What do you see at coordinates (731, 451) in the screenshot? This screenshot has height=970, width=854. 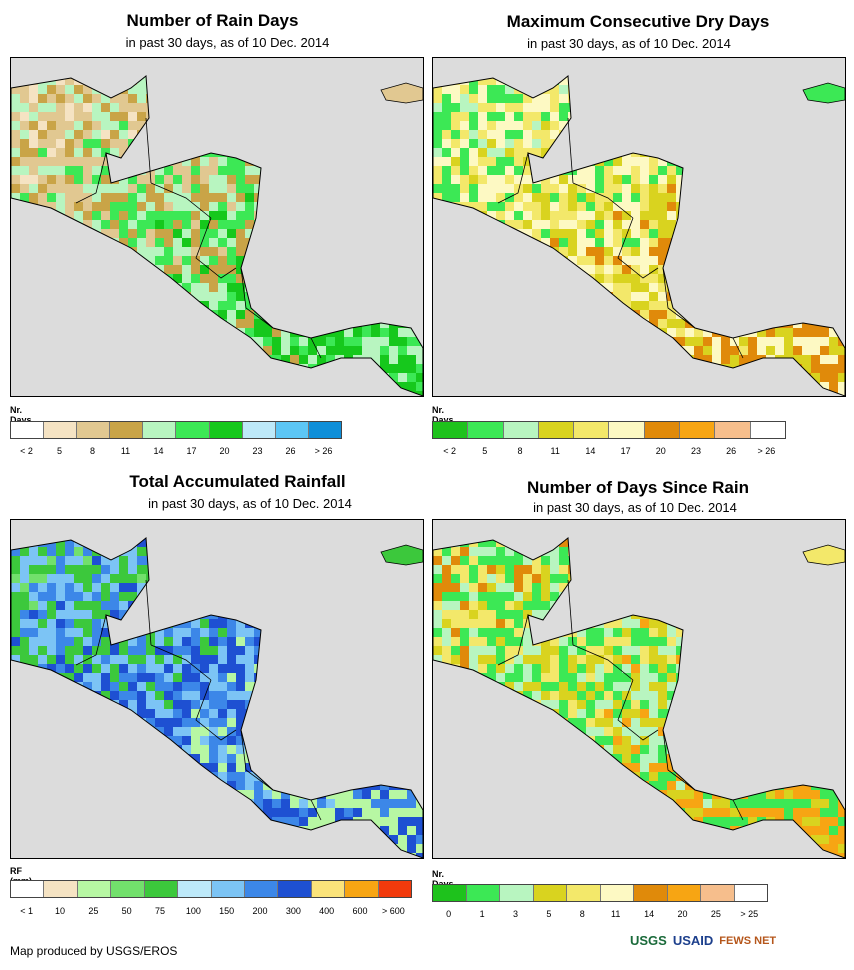 I see `legend-label: 26` at bounding box center [731, 451].